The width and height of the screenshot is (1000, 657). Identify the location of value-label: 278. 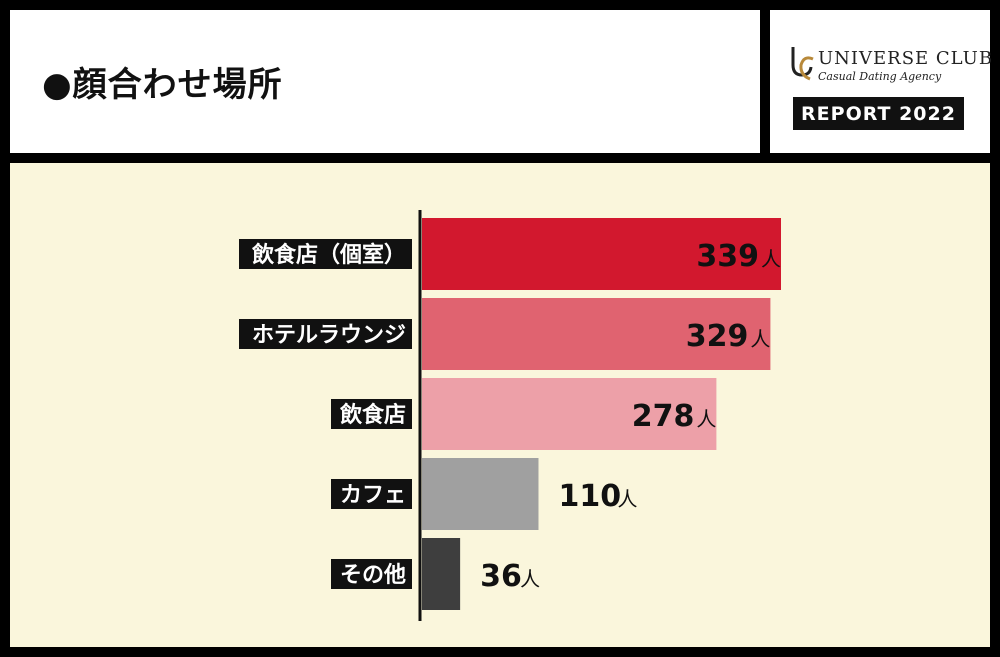
(663, 416).